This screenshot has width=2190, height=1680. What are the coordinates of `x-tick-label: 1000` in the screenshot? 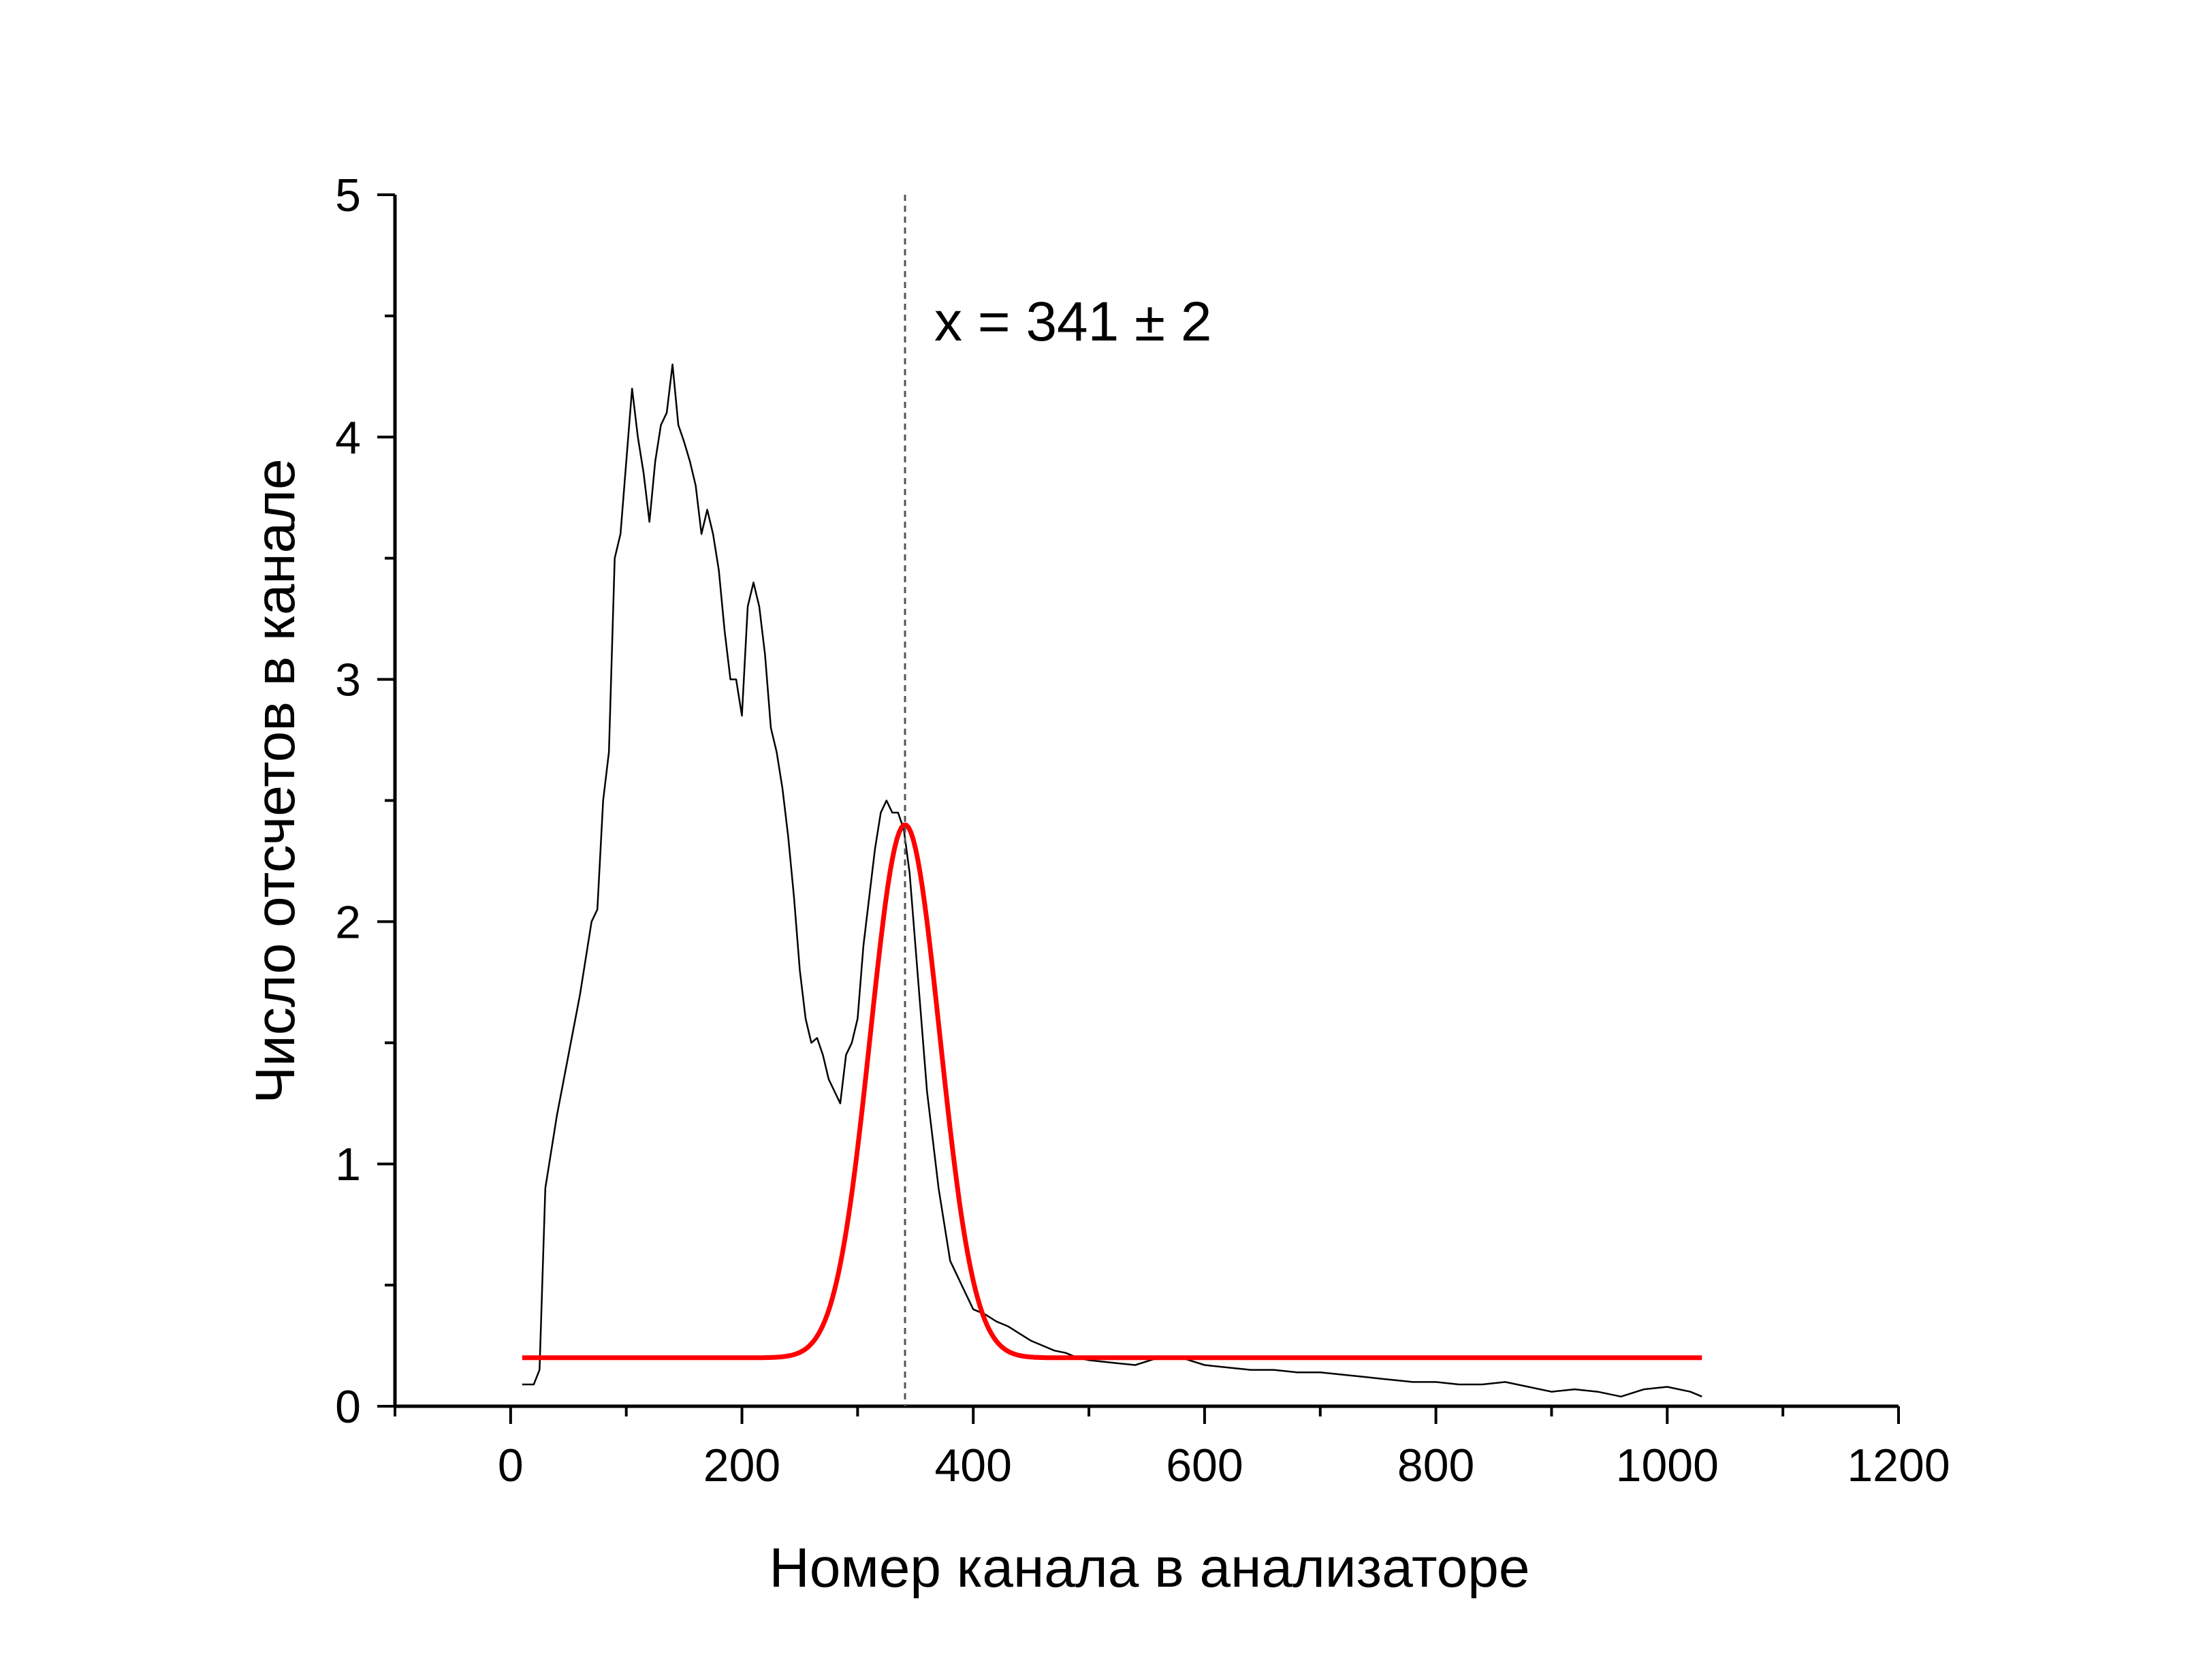 It's located at (1667, 1465).